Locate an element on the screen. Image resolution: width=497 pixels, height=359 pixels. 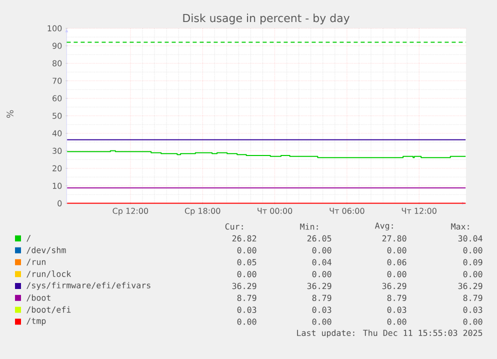
text: Max: is located at coordinates (460, 226).